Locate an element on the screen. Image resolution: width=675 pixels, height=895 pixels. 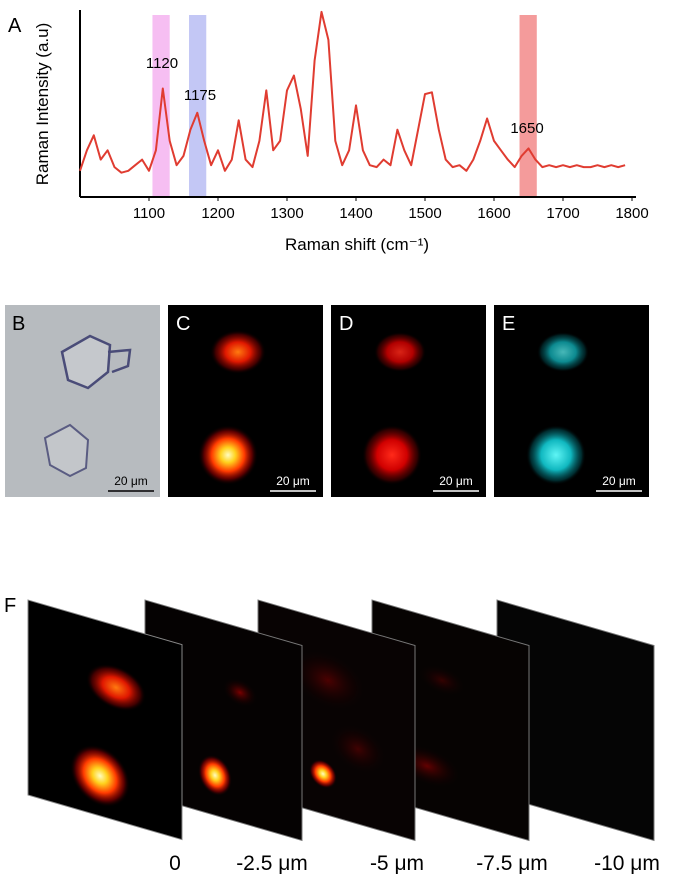
x-tick-label: 1600 is located at coordinates (493, 213).